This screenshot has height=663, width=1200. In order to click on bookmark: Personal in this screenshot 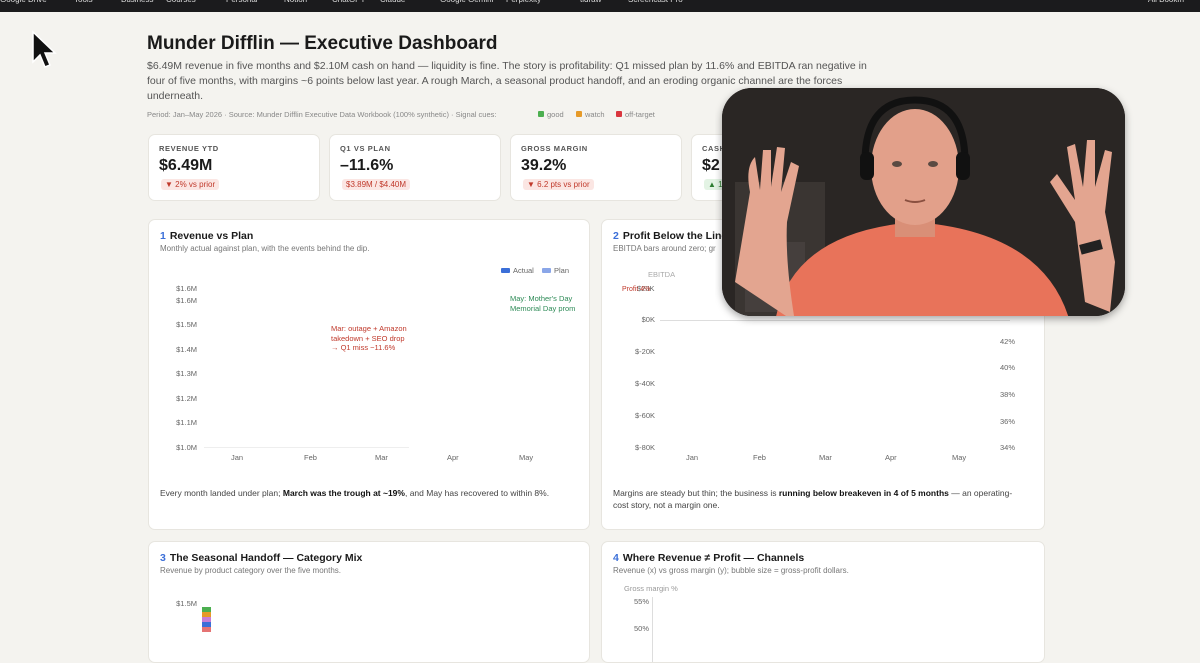, I will do `click(242, 2)`.